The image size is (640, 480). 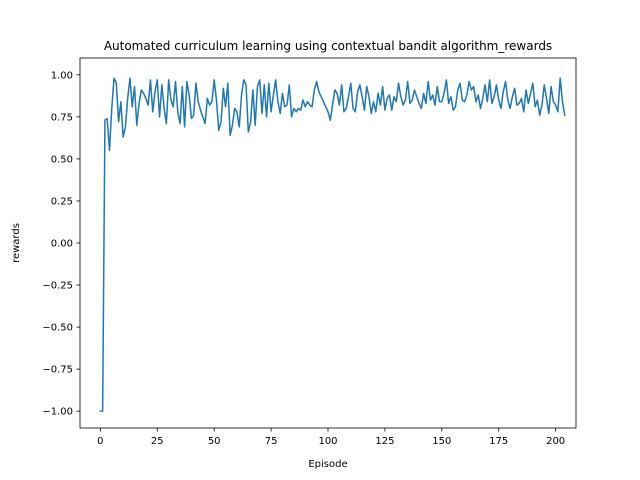 What do you see at coordinates (271, 441) in the screenshot?
I see `x-tick-label: 75` at bounding box center [271, 441].